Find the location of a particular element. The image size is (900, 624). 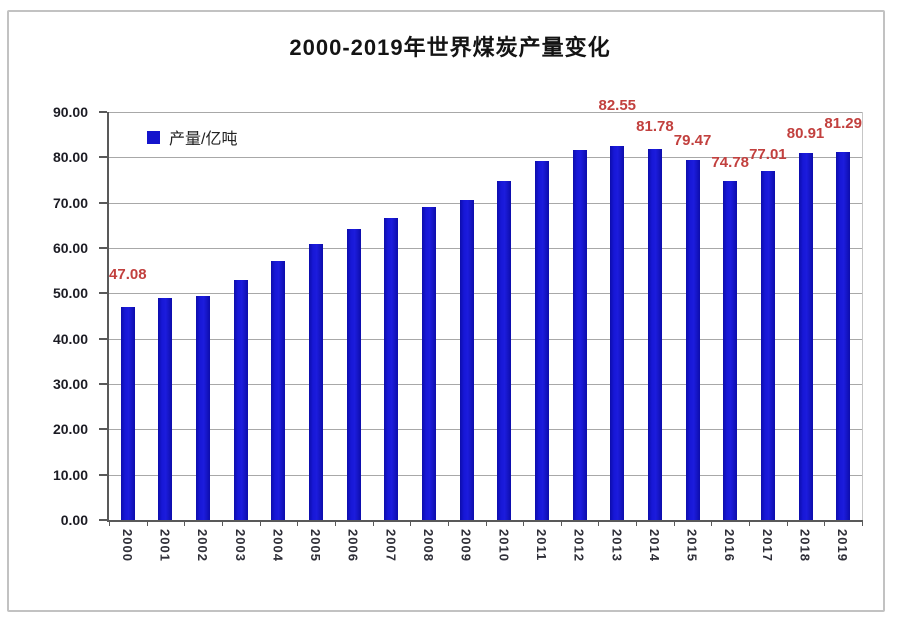

bar-column-2013: 82.55 2013 is located at coordinates (617, 329).